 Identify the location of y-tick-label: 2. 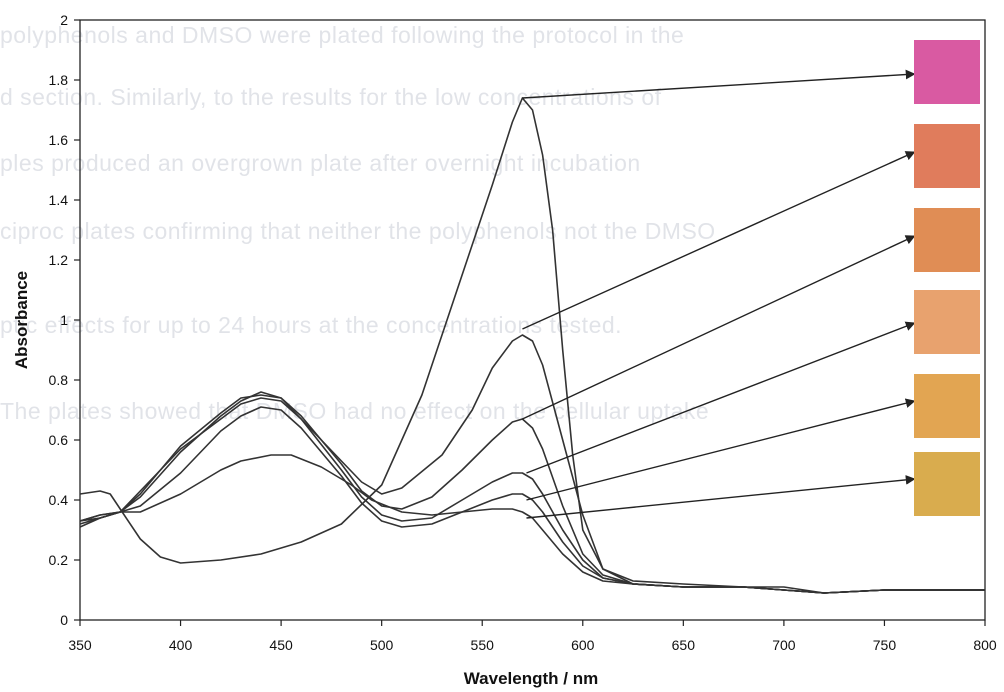
(64, 20).